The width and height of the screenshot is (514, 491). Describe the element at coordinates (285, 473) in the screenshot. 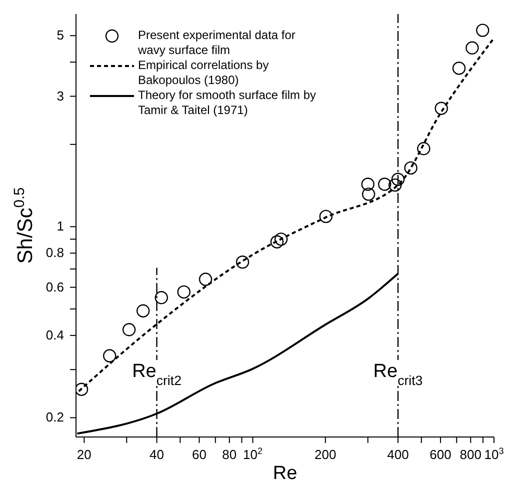

I see `x-axis-title: Re` at that location.